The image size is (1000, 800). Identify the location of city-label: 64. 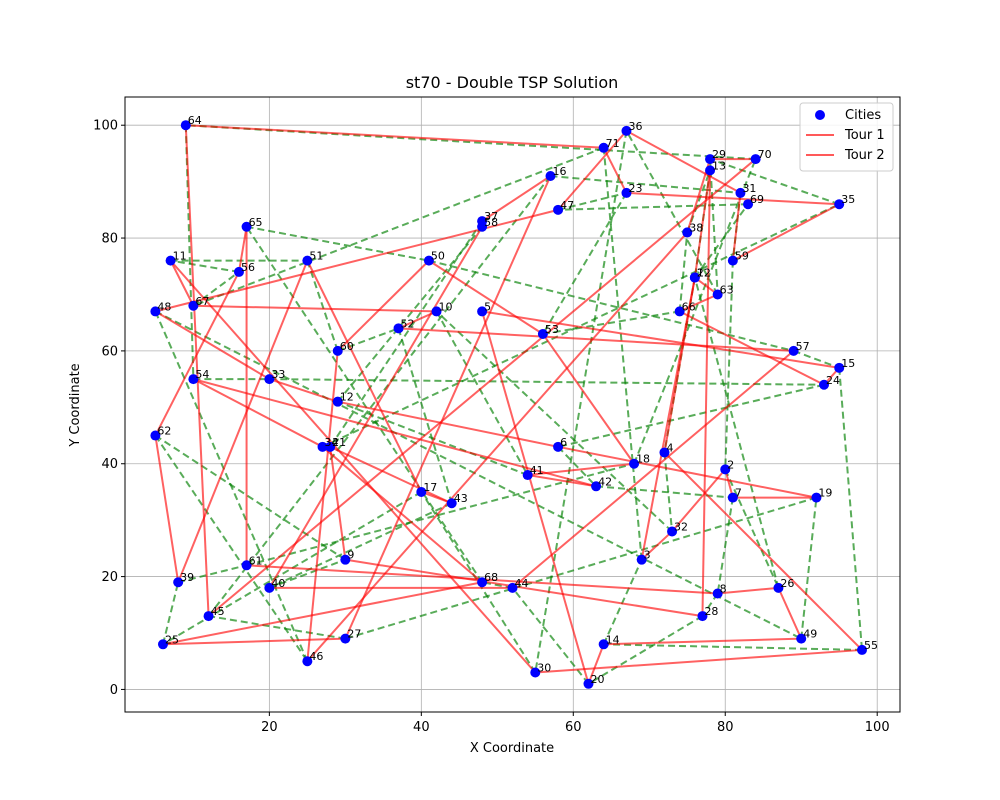
(195, 120).